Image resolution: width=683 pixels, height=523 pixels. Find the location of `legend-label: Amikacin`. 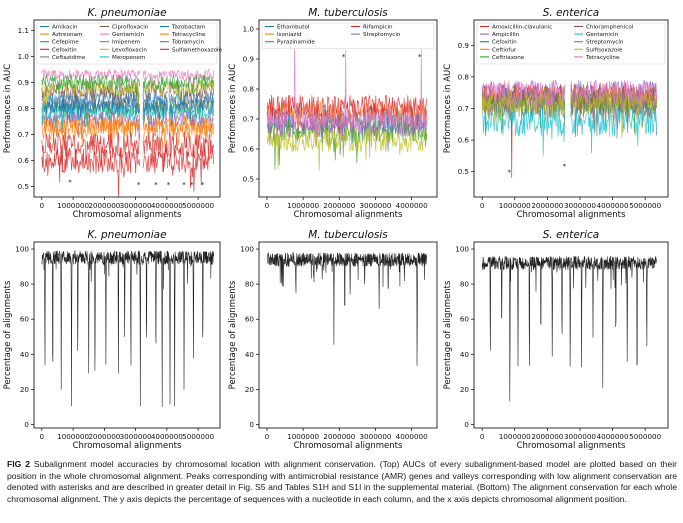

legend-label: Amikacin is located at coordinates (65, 28).